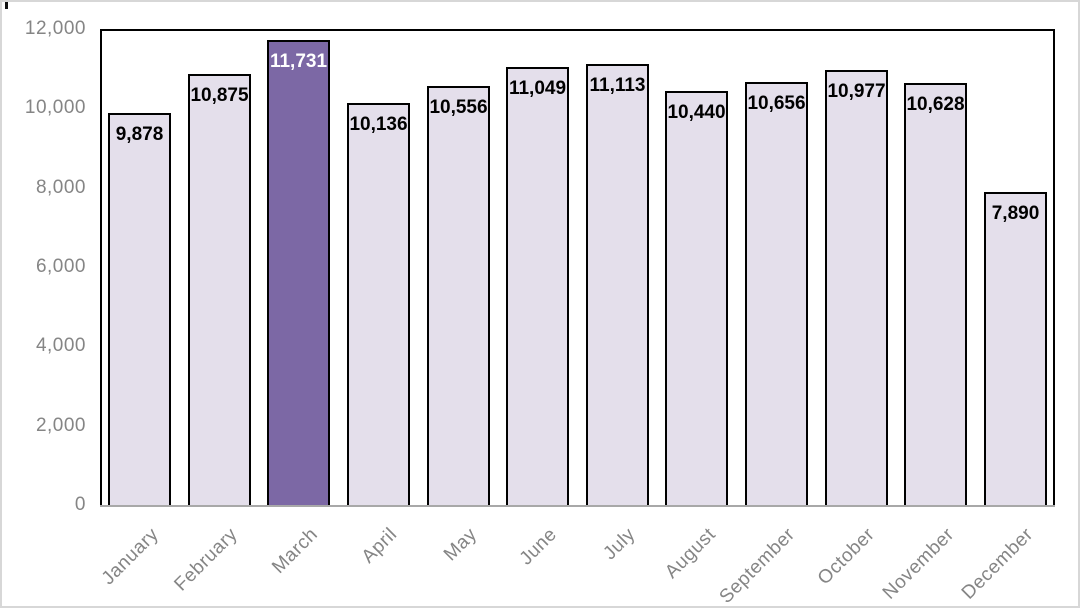 The width and height of the screenshot is (1080, 608). What do you see at coordinates (577, 506) in the screenshot?
I see `x-axis-baseline` at bounding box center [577, 506].